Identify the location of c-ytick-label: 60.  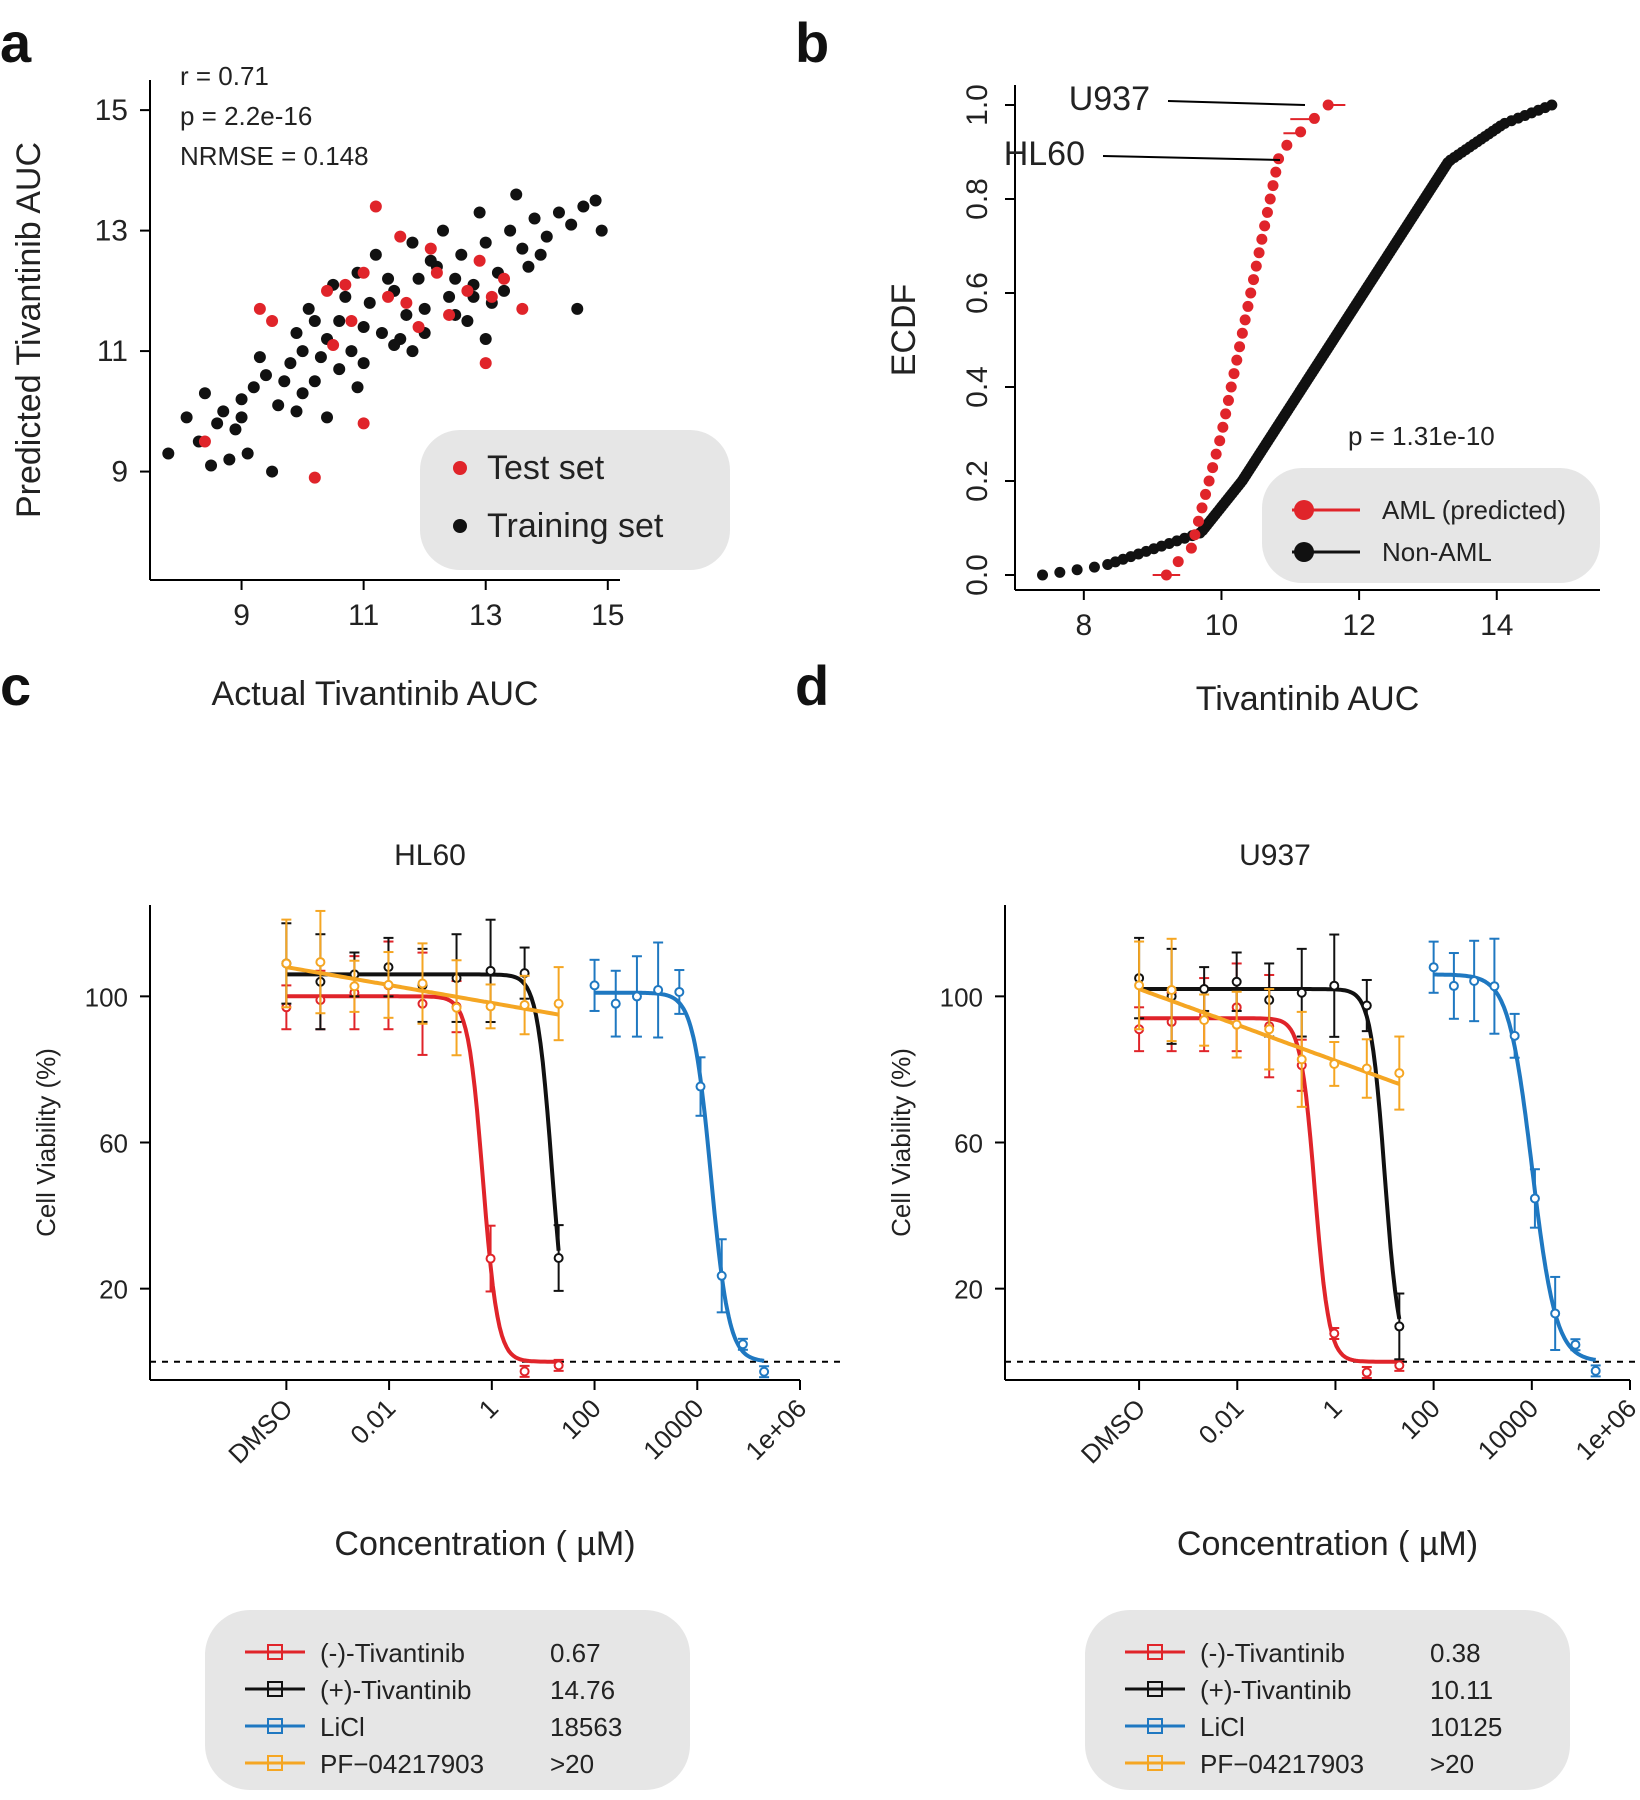
(113, 1144).